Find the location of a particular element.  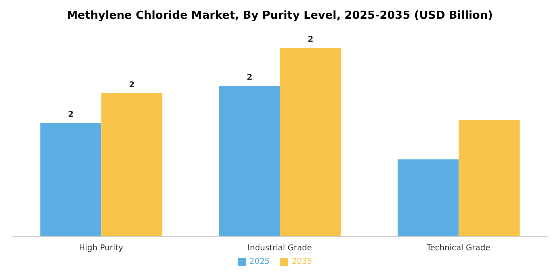

x-tick-label: High Purity is located at coordinates (101, 248).